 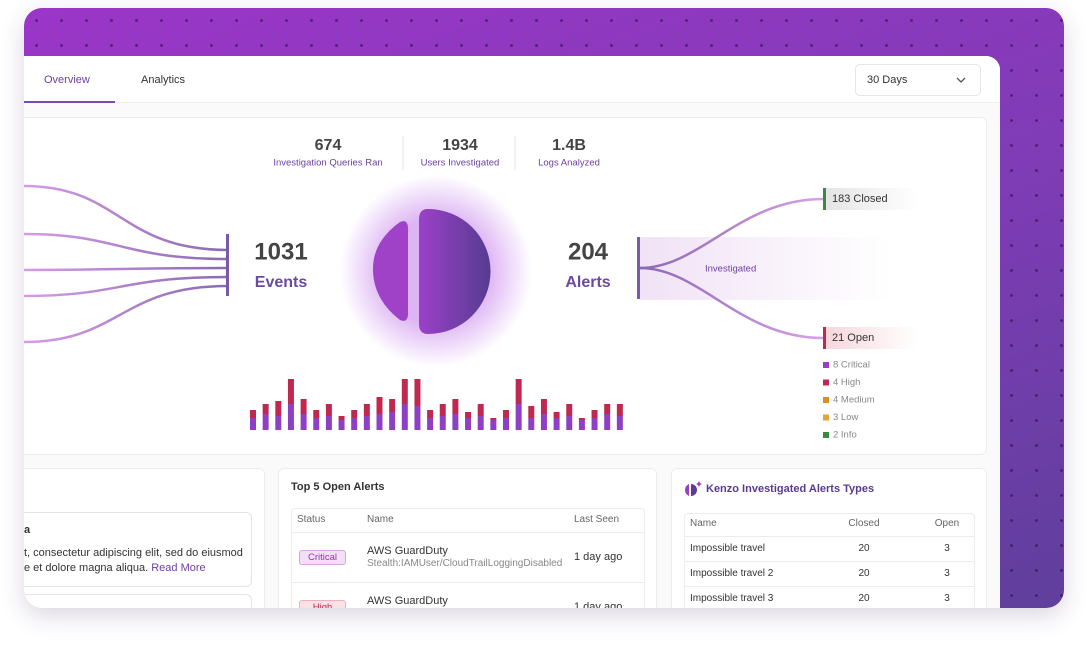 I want to click on note-item, so click(x=138, y=549).